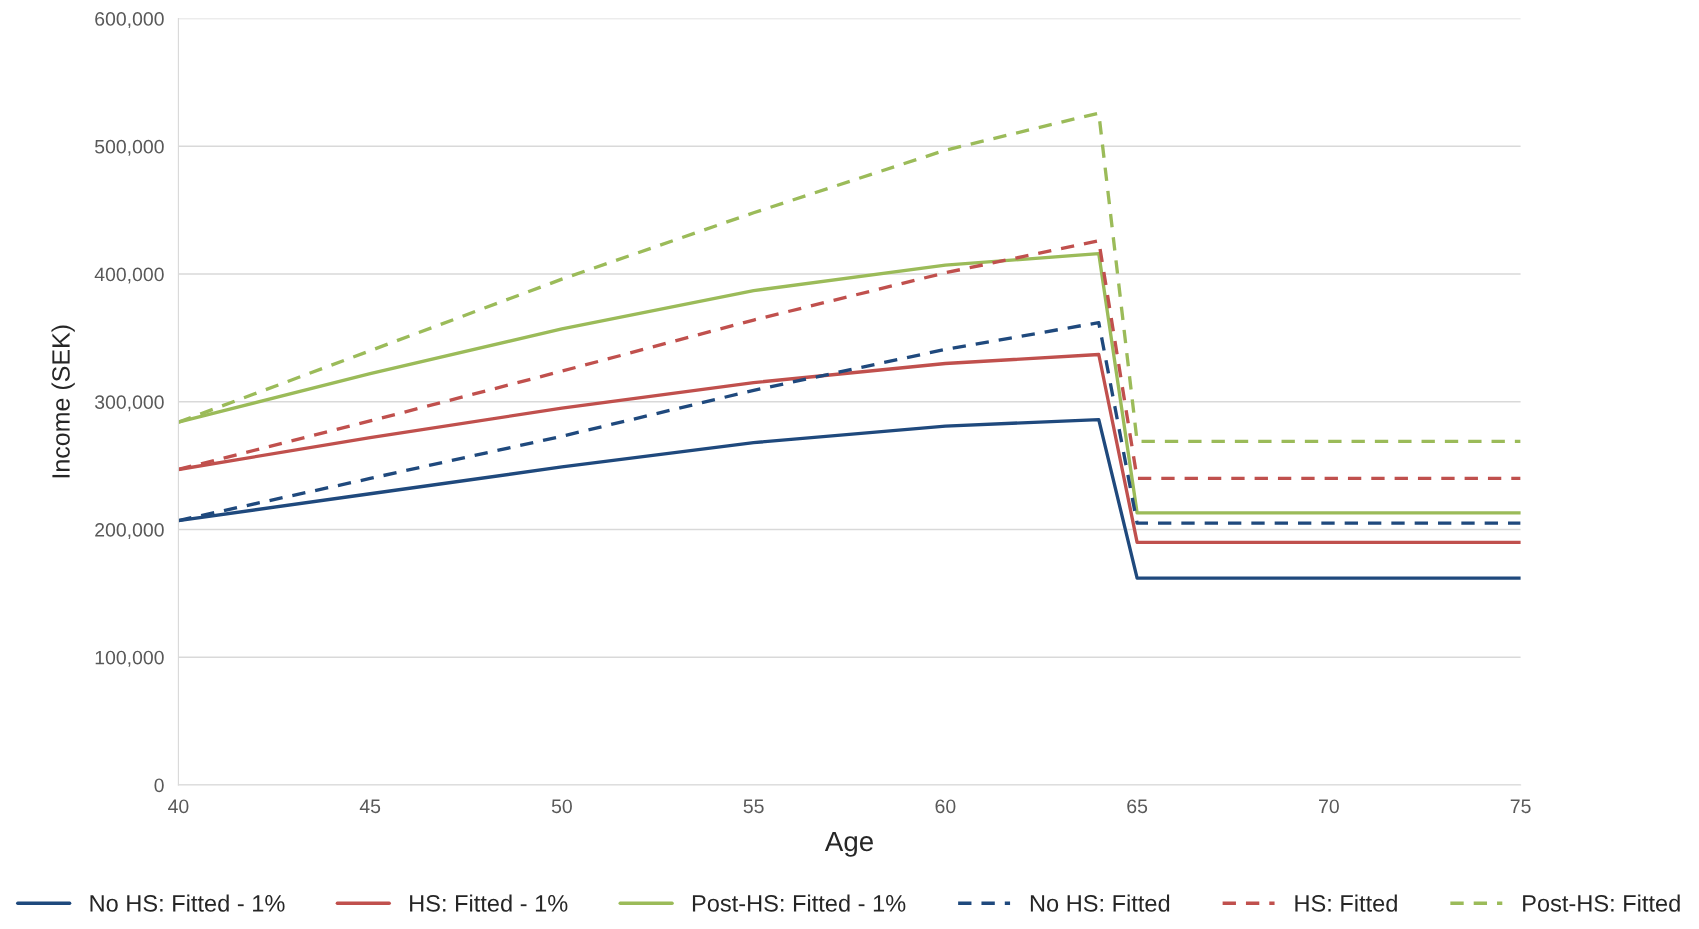 The width and height of the screenshot is (1699, 929). Describe the element at coordinates (799, 903) in the screenshot. I see `legend-label: Post-HS: Fitted - 1%` at that location.